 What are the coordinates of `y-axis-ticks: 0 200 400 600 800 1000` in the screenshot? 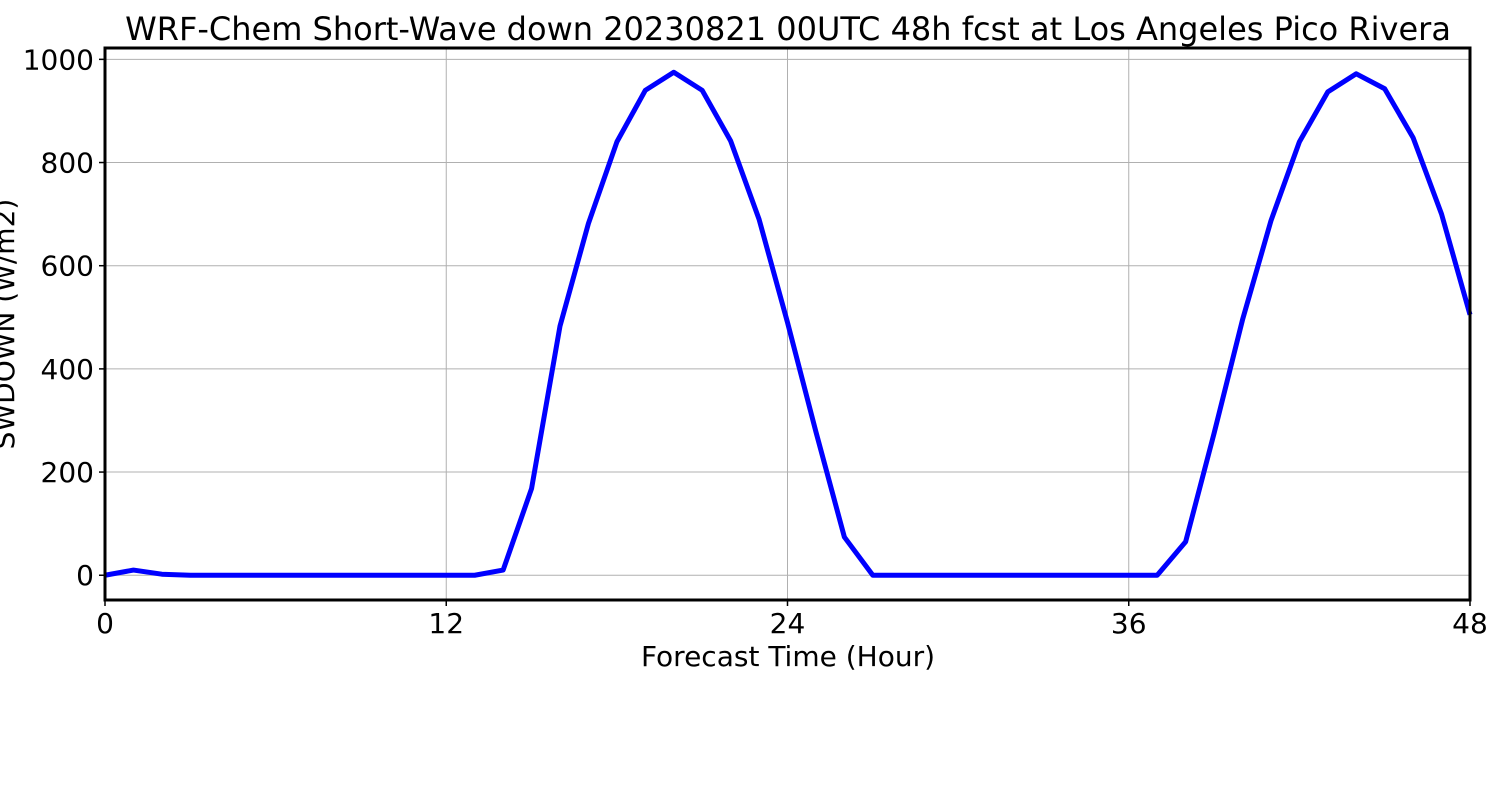 It's located at (64, 317).